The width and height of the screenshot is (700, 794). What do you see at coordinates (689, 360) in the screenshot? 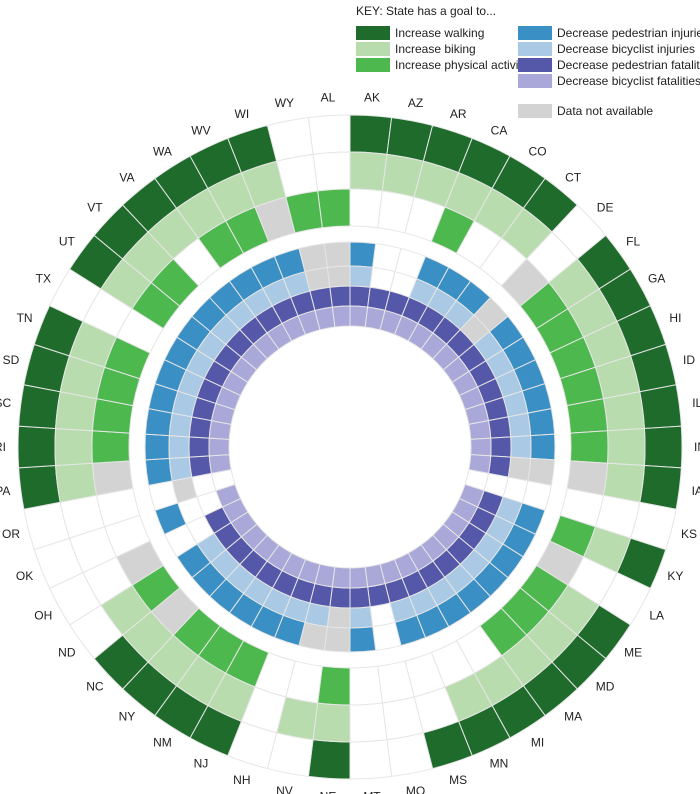
I see `state-label-id: ID` at bounding box center [689, 360].